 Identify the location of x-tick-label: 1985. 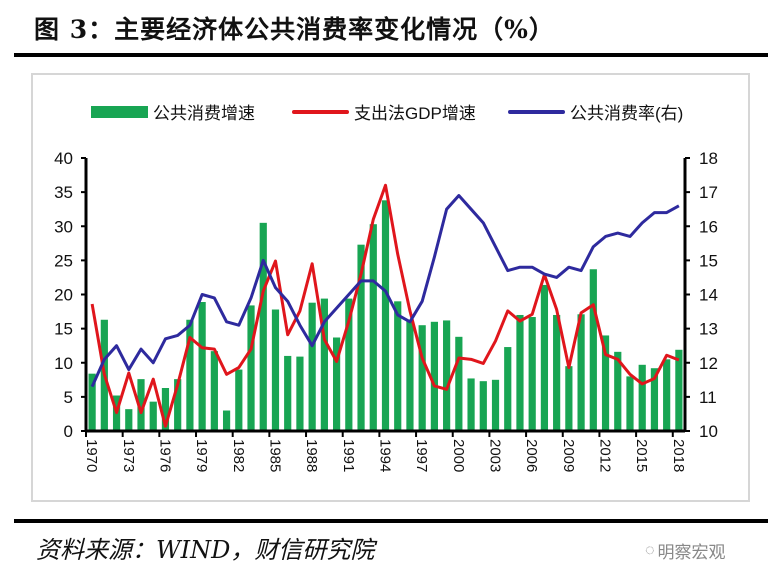
(274, 455).